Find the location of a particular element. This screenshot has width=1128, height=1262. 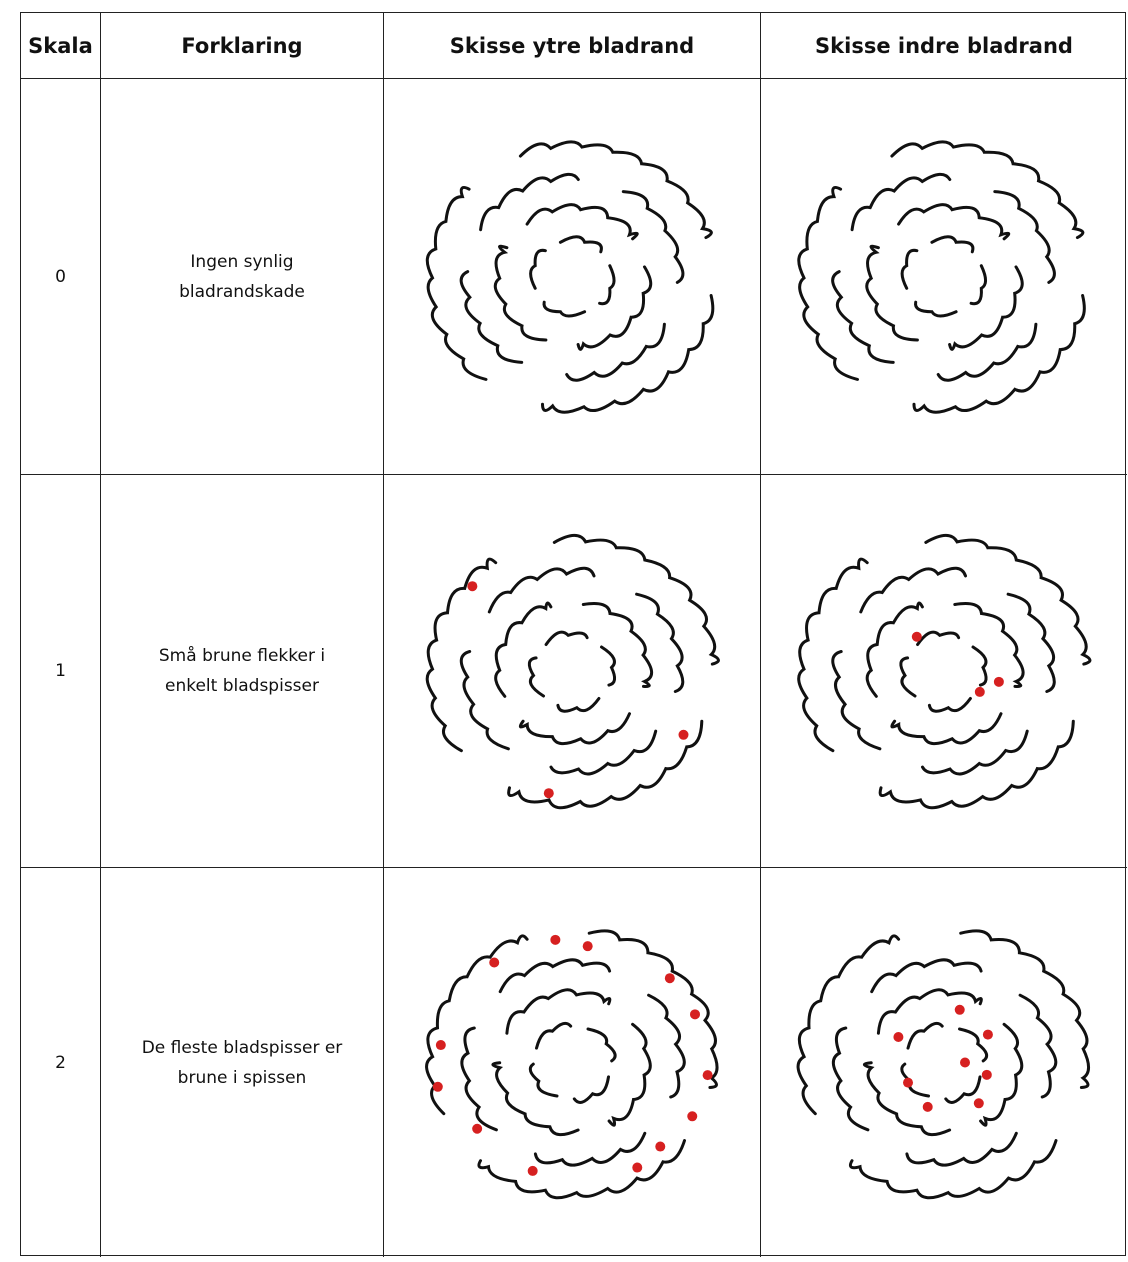

header-cell: Skisse ytre bladrand is located at coordinates (572, 46).